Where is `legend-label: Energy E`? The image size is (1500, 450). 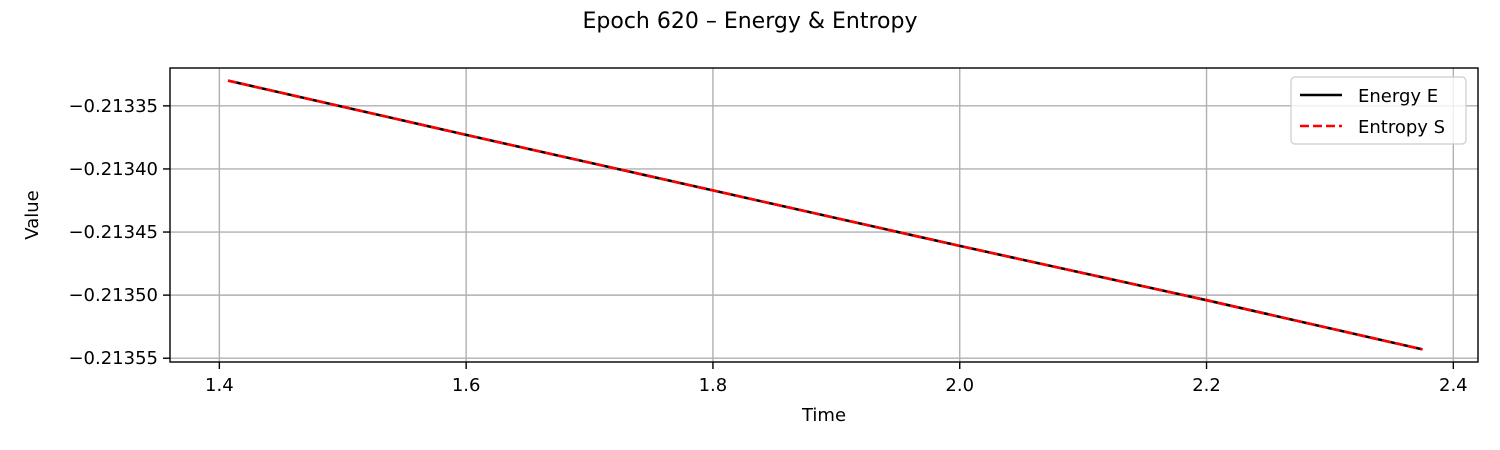 legend-label: Energy E is located at coordinates (1398, 96).